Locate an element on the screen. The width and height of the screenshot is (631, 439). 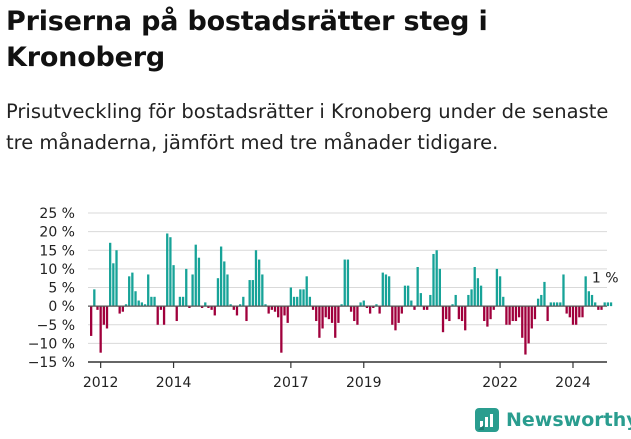
x-tick-label: 2024 is located at coordinates (573, 383).